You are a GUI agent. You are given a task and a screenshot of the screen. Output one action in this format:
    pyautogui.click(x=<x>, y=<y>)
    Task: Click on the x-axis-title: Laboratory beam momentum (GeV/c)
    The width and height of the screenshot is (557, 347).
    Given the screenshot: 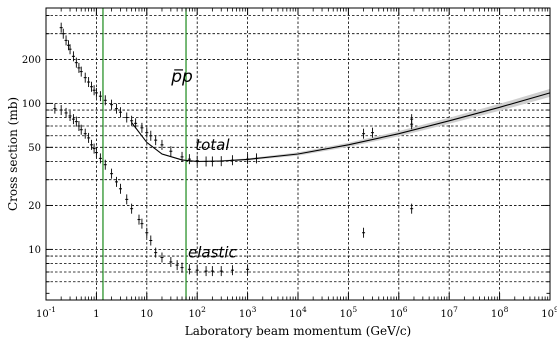 What is the action you would take?
    pyautogui.click(x=298, y=331)
    